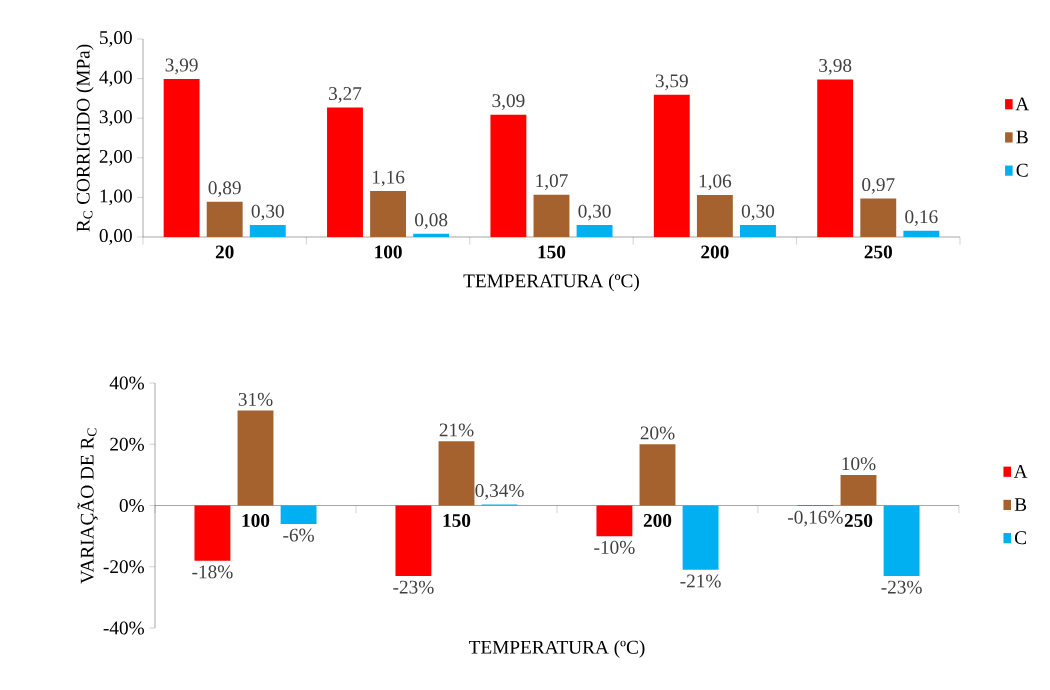 This screenshot has width=1050, height=690. What do you see at coordinates (115, 78) in the screenshot?
I see `y-tick-label: 4,00` at bounding box center [115, 78].